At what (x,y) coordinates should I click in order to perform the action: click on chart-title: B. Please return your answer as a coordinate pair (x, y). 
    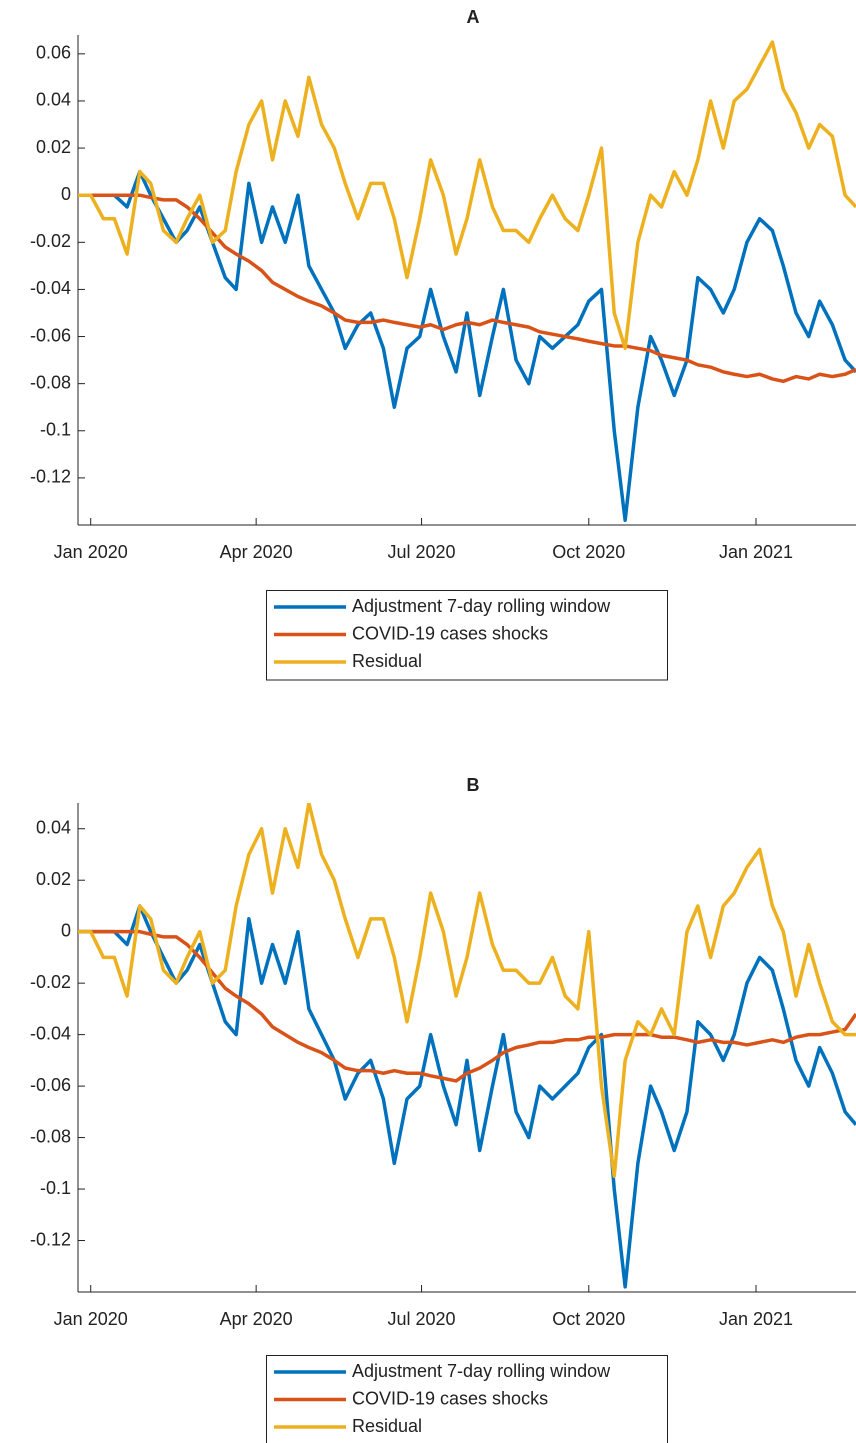
    Looking at the image, I should click on (473, 785).